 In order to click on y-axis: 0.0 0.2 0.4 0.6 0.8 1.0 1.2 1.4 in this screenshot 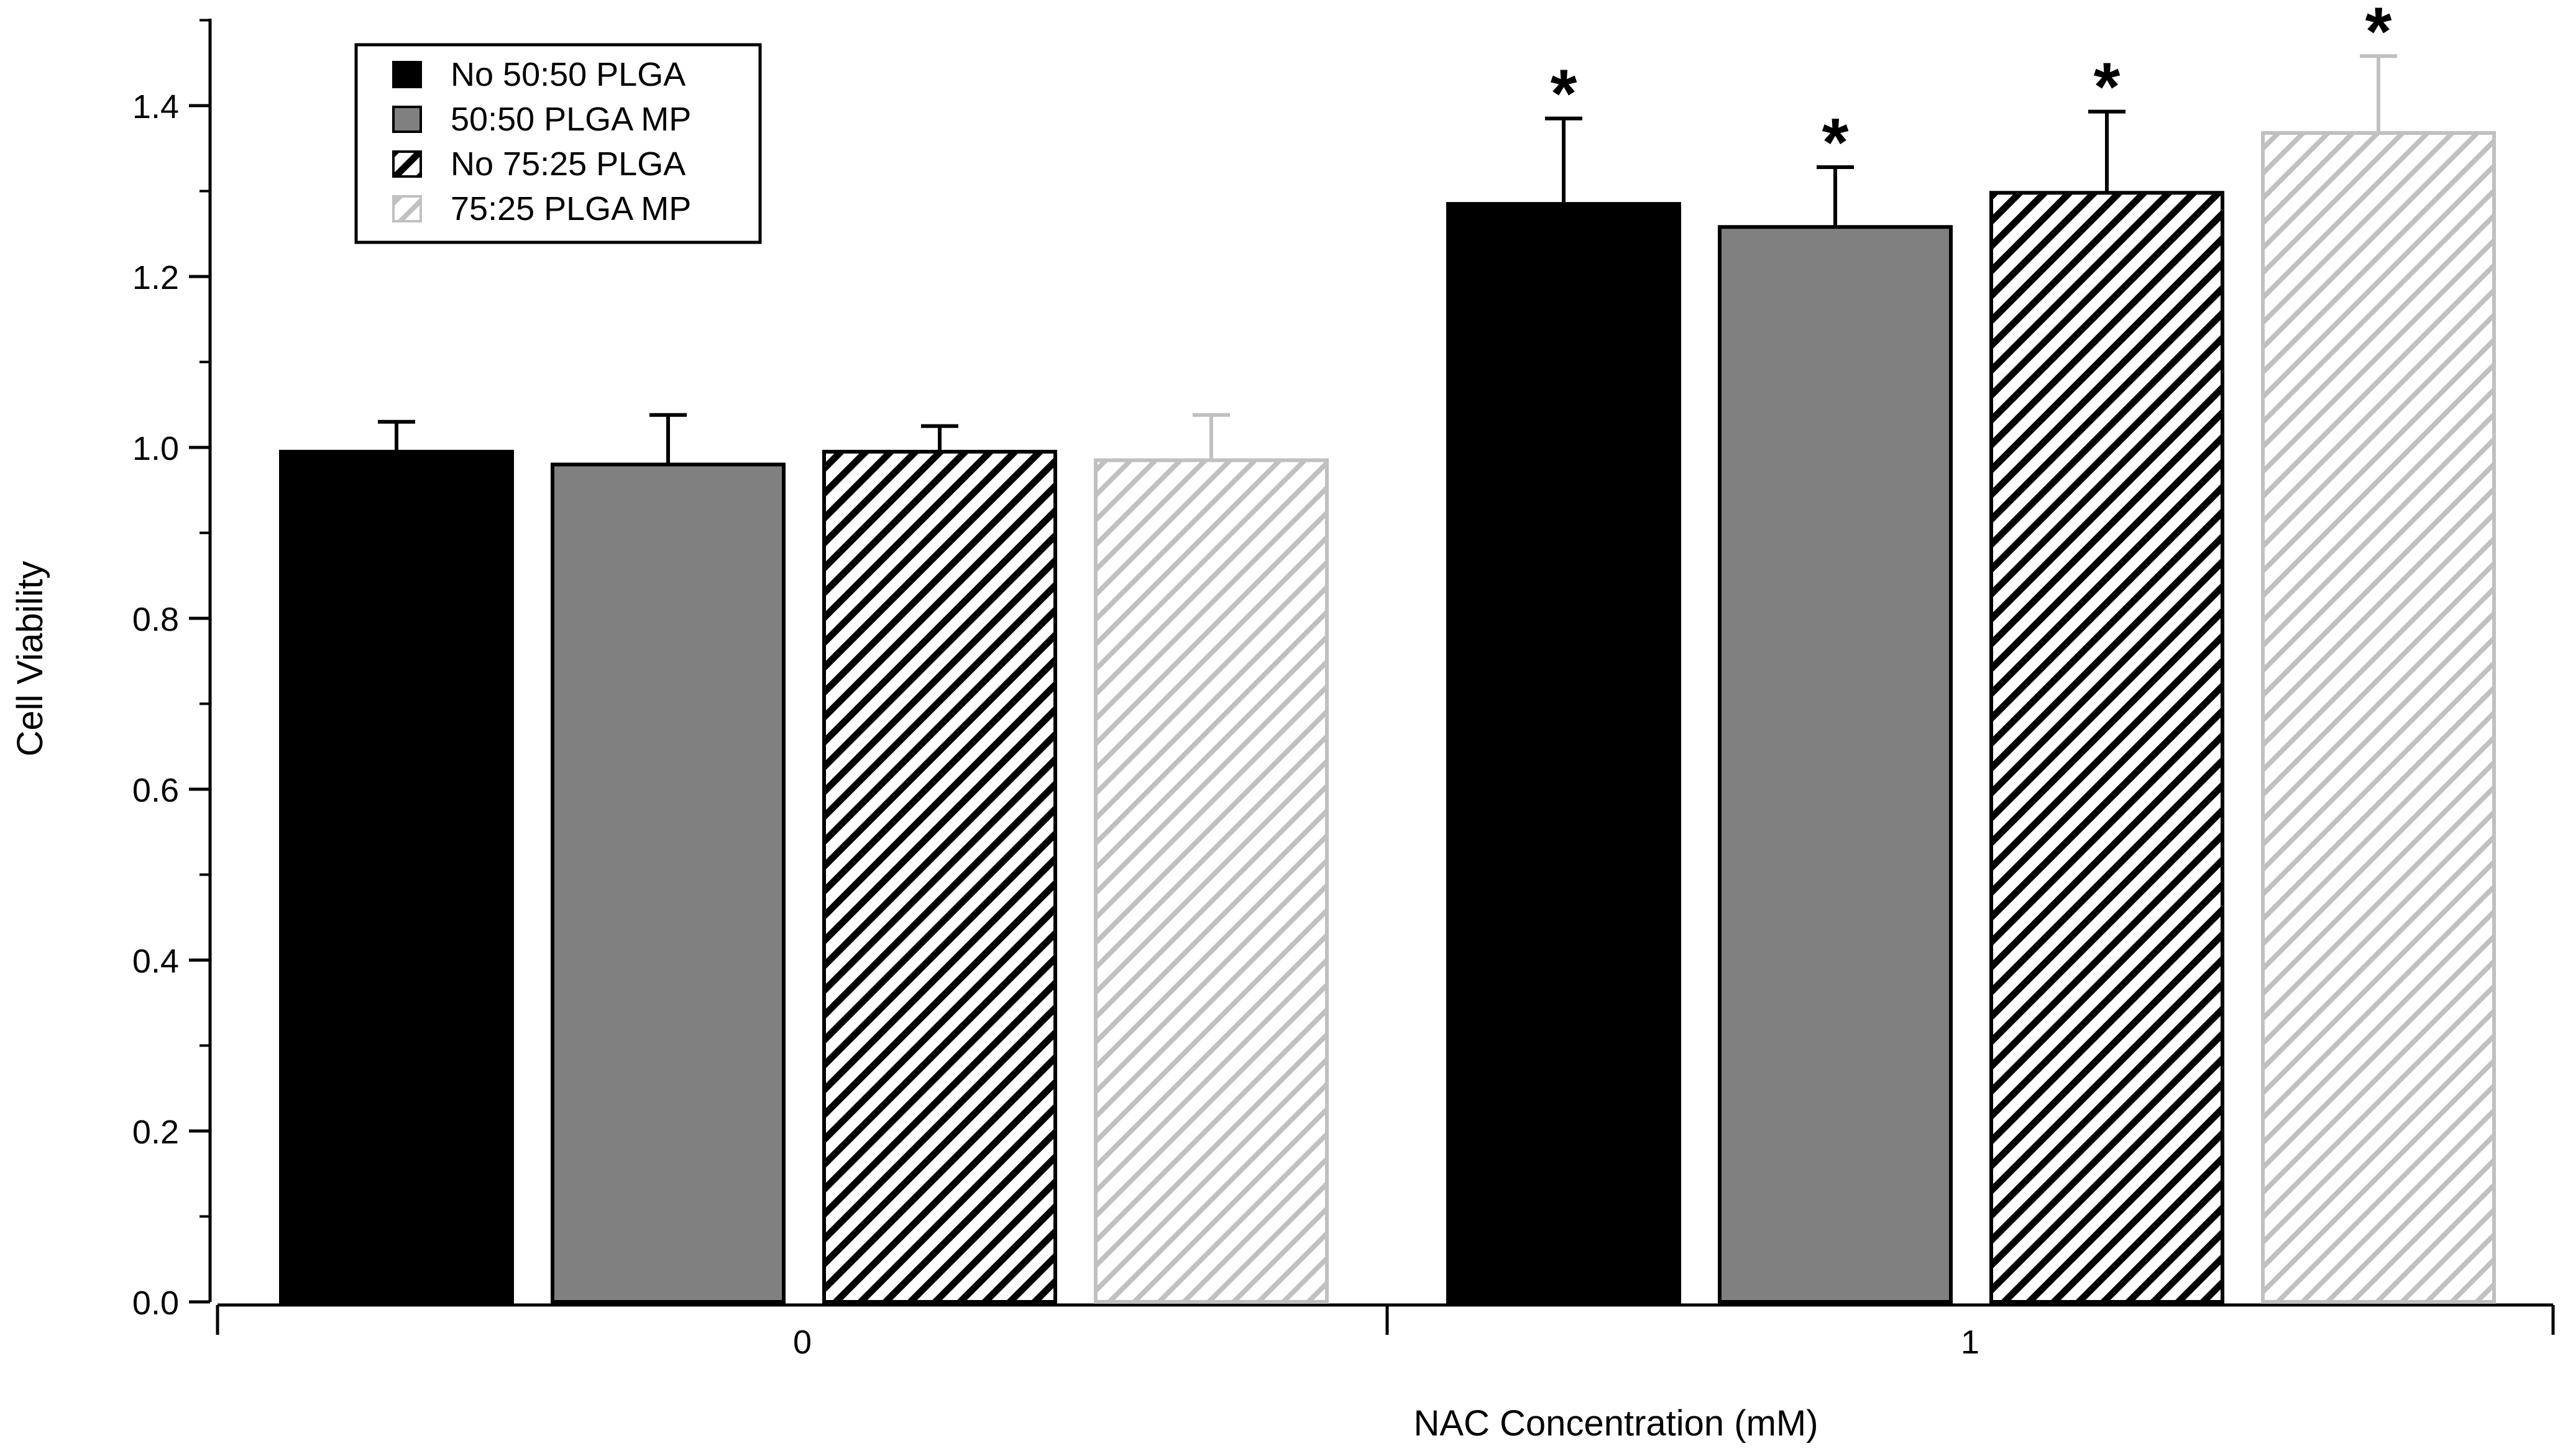, I will do `click(172, 670)`.